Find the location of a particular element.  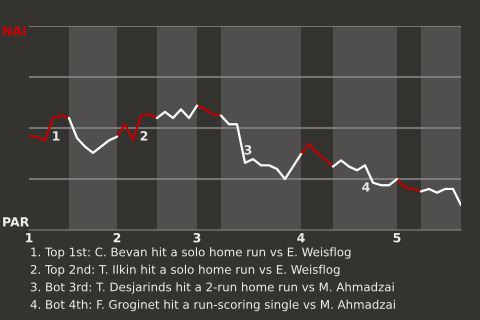

annotation: 3 is located at coordinates (248, 150).